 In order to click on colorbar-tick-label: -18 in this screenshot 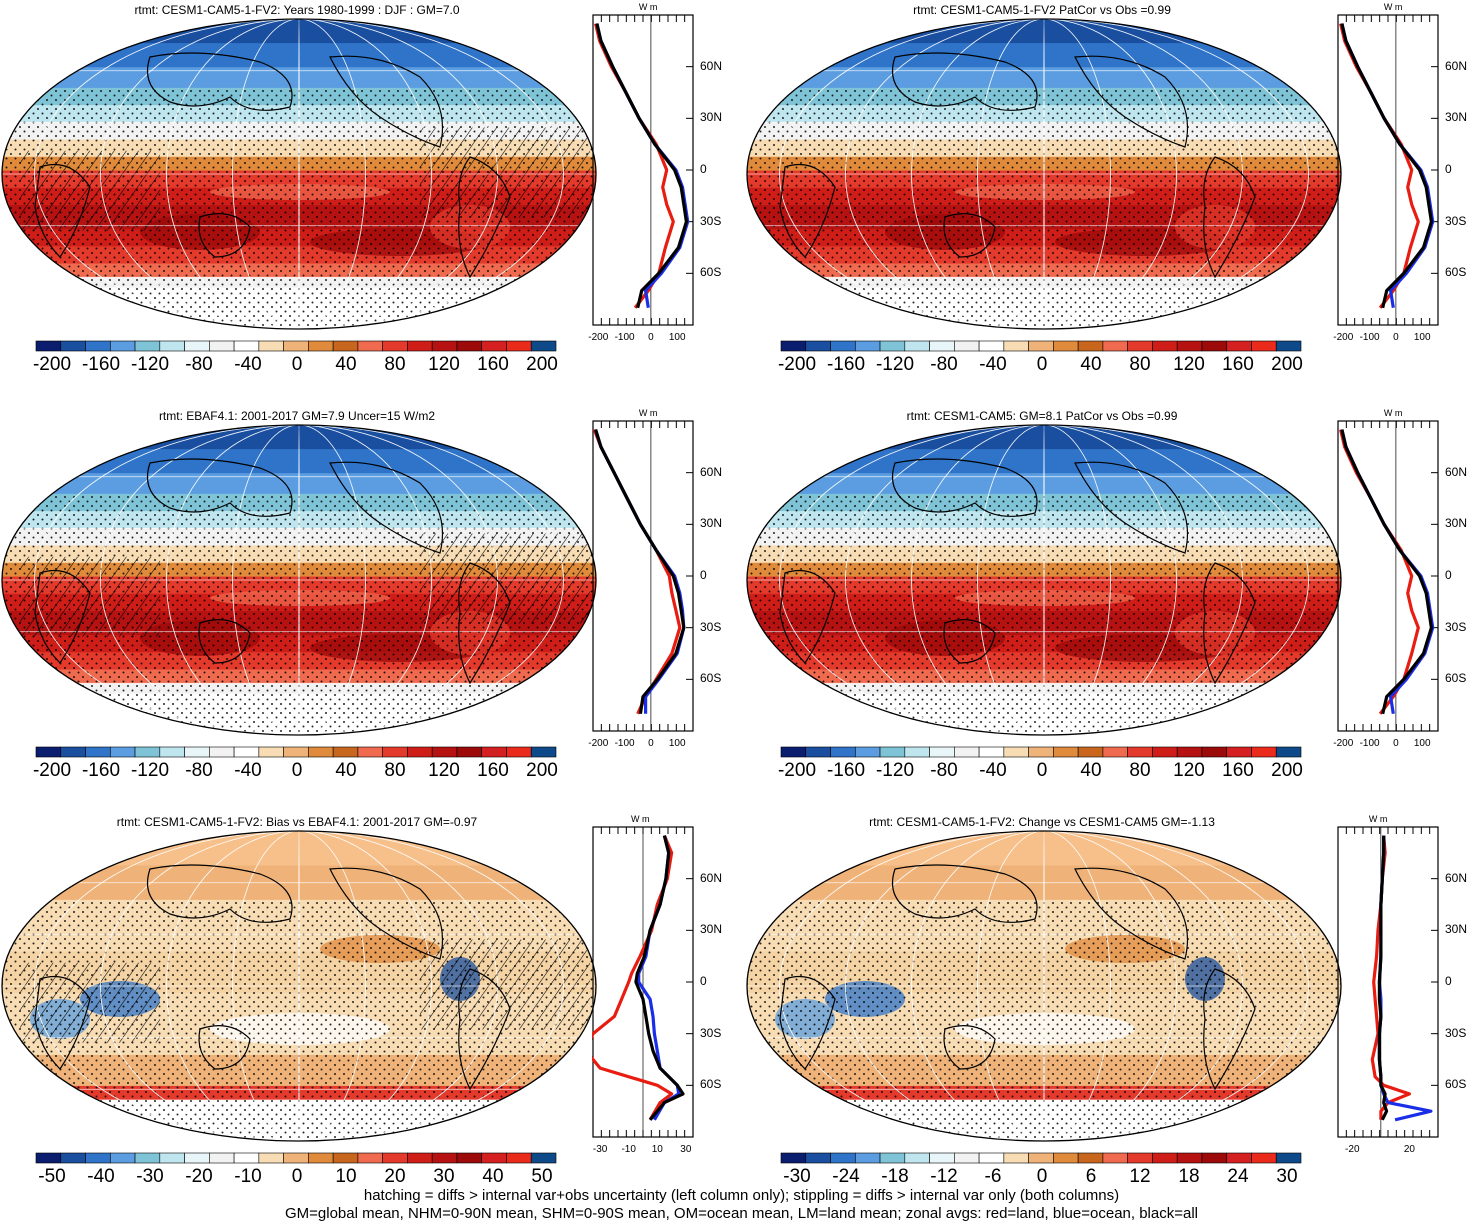, I will do `click(895, 1176)`.